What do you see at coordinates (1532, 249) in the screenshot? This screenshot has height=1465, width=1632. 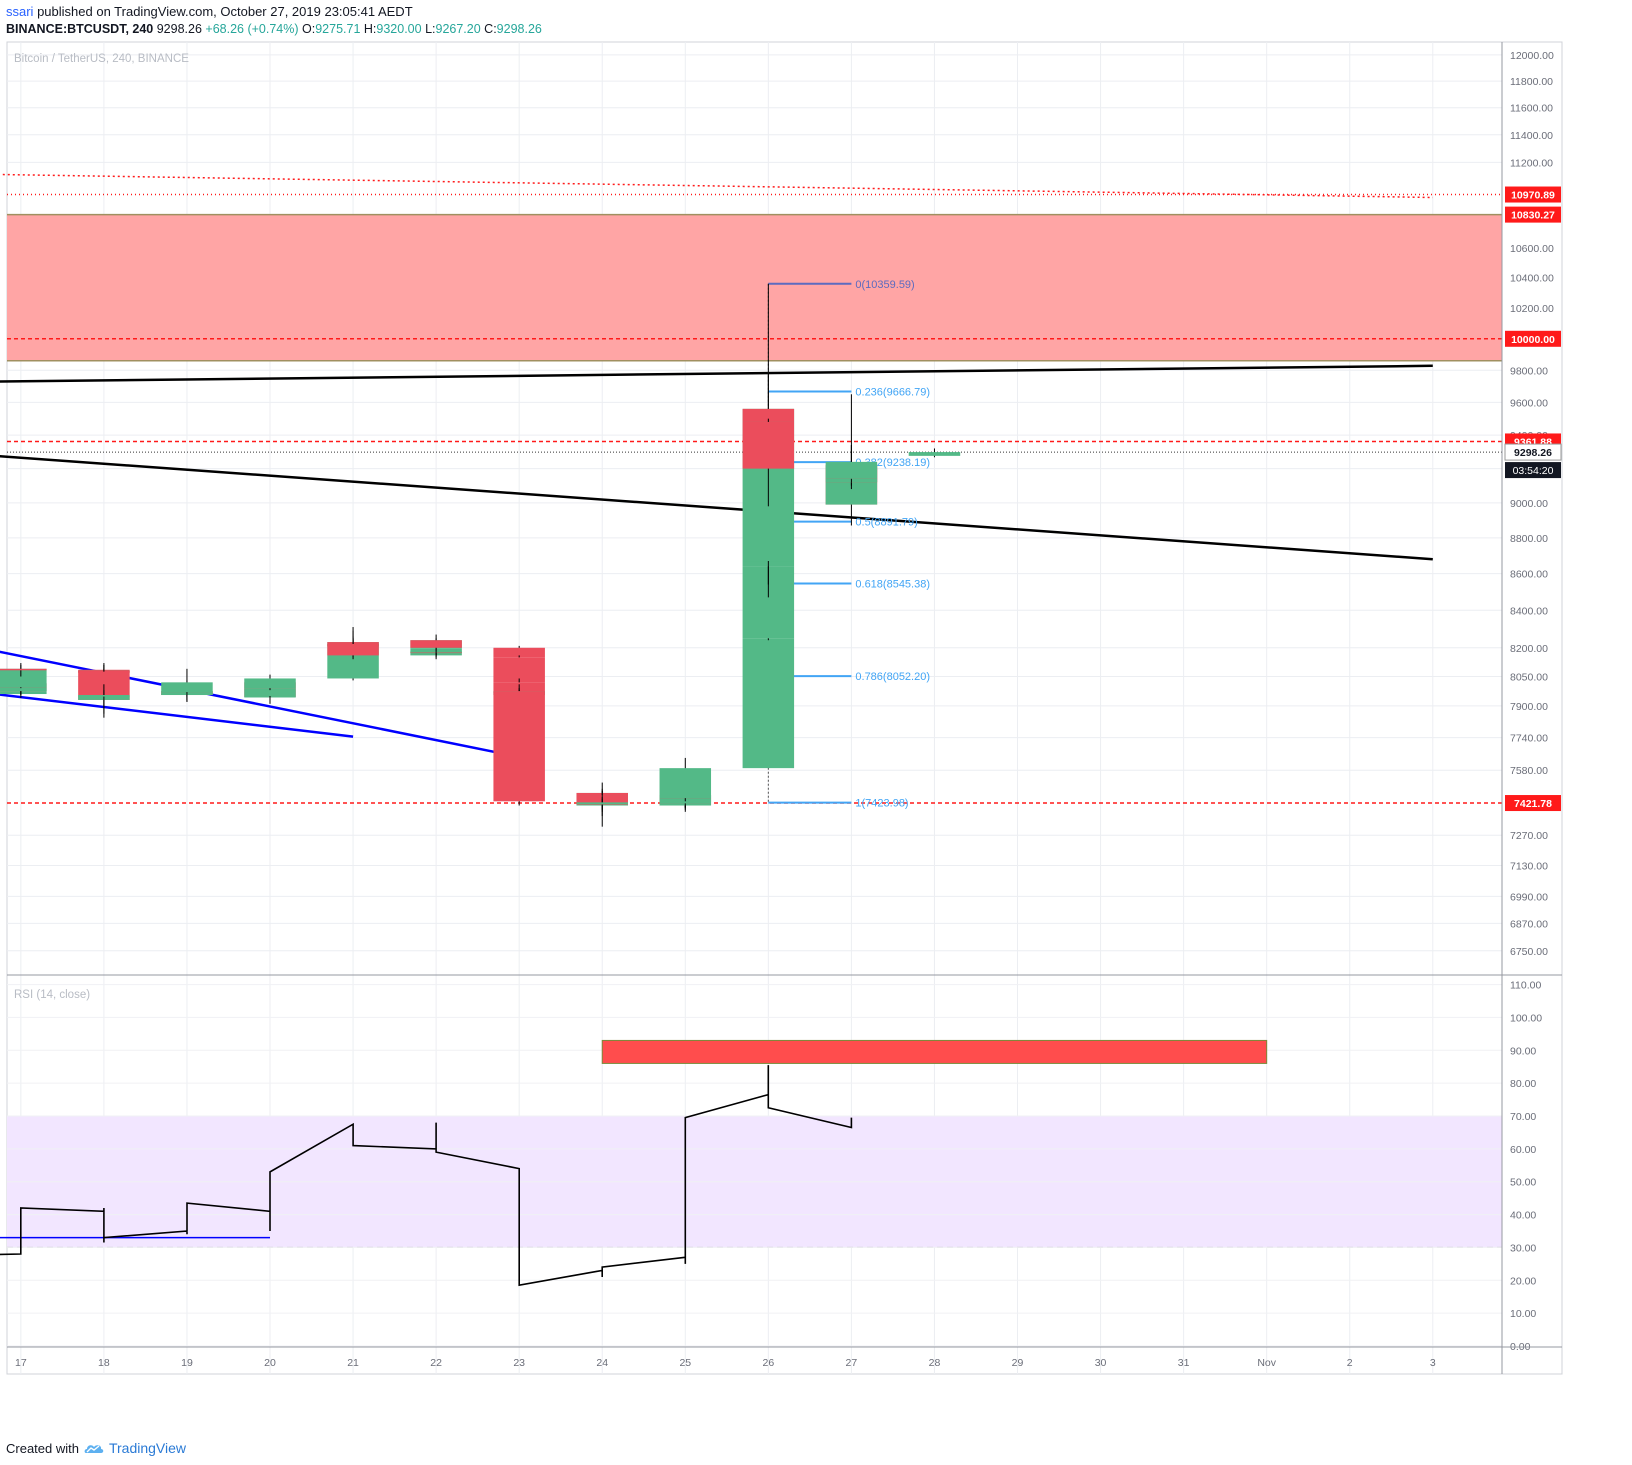 I see `price-tick-label: 10600.00` at bounding box center [1532, 249].